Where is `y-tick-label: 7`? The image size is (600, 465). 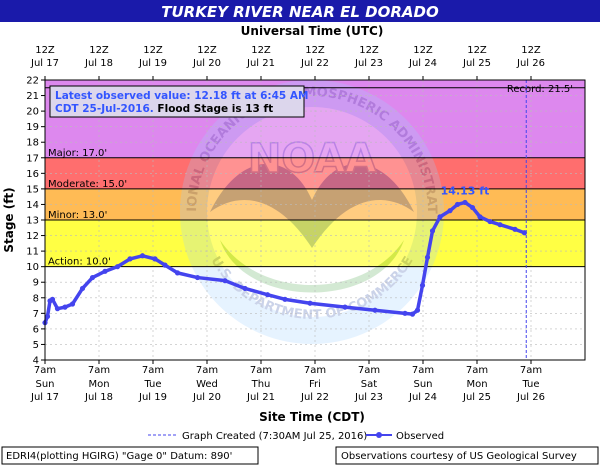
y-tick-label: 7 is located at coordinates (36, 314).